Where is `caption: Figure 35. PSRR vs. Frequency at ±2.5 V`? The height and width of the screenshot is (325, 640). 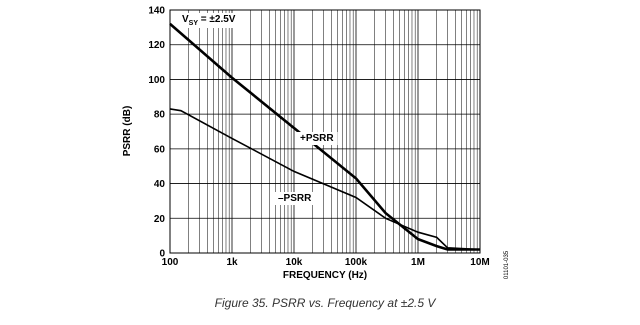
caption: Figure 35. PSRR vs. Frequency at ±2.5 V is located at coordinates (326, 303).